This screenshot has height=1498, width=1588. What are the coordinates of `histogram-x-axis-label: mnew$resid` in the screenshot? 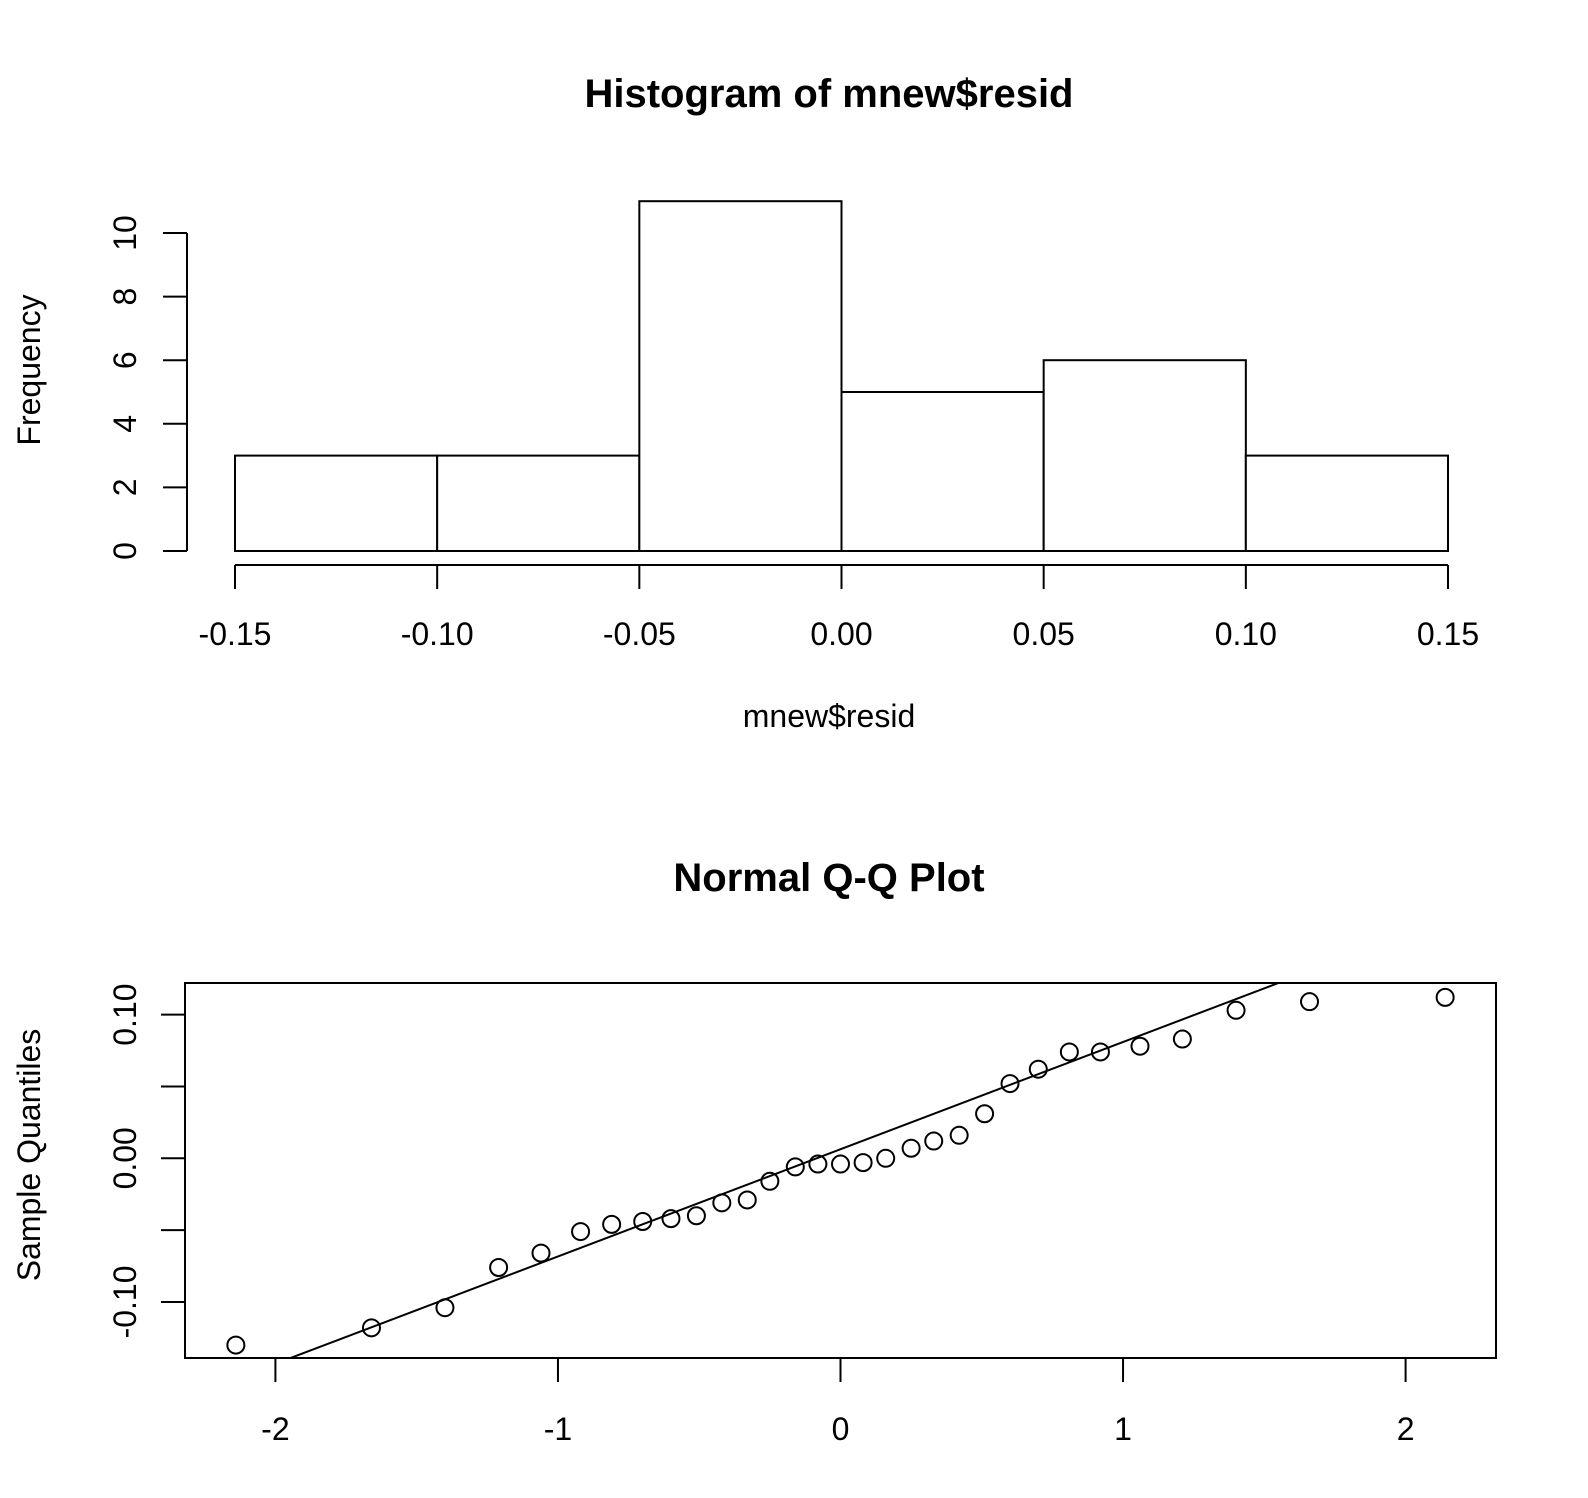 It's located at (829, 716).